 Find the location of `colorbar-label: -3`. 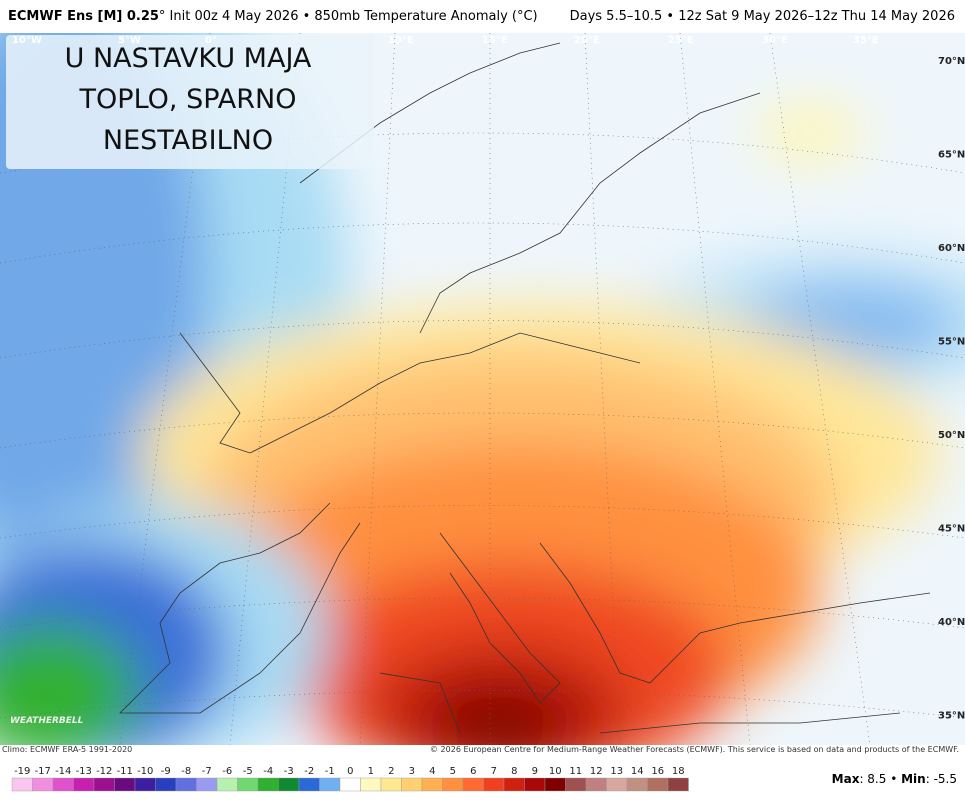

colorbar-label: -3 is located at coordinates (289, 771).